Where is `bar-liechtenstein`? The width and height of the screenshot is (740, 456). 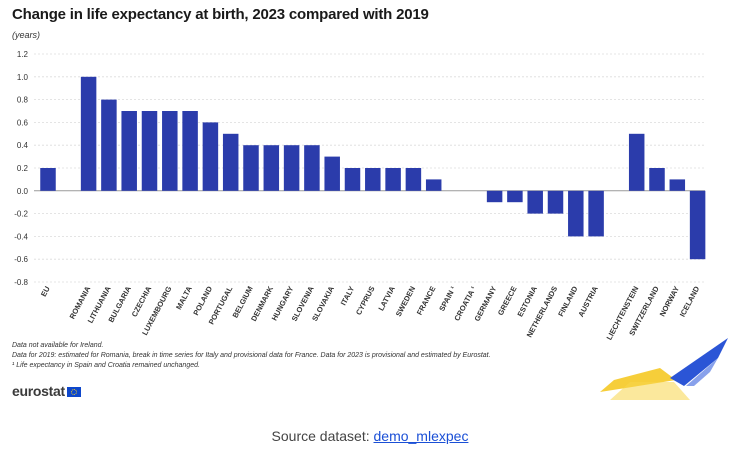 bar-liechtenstein is located at coordinates (636, 162).